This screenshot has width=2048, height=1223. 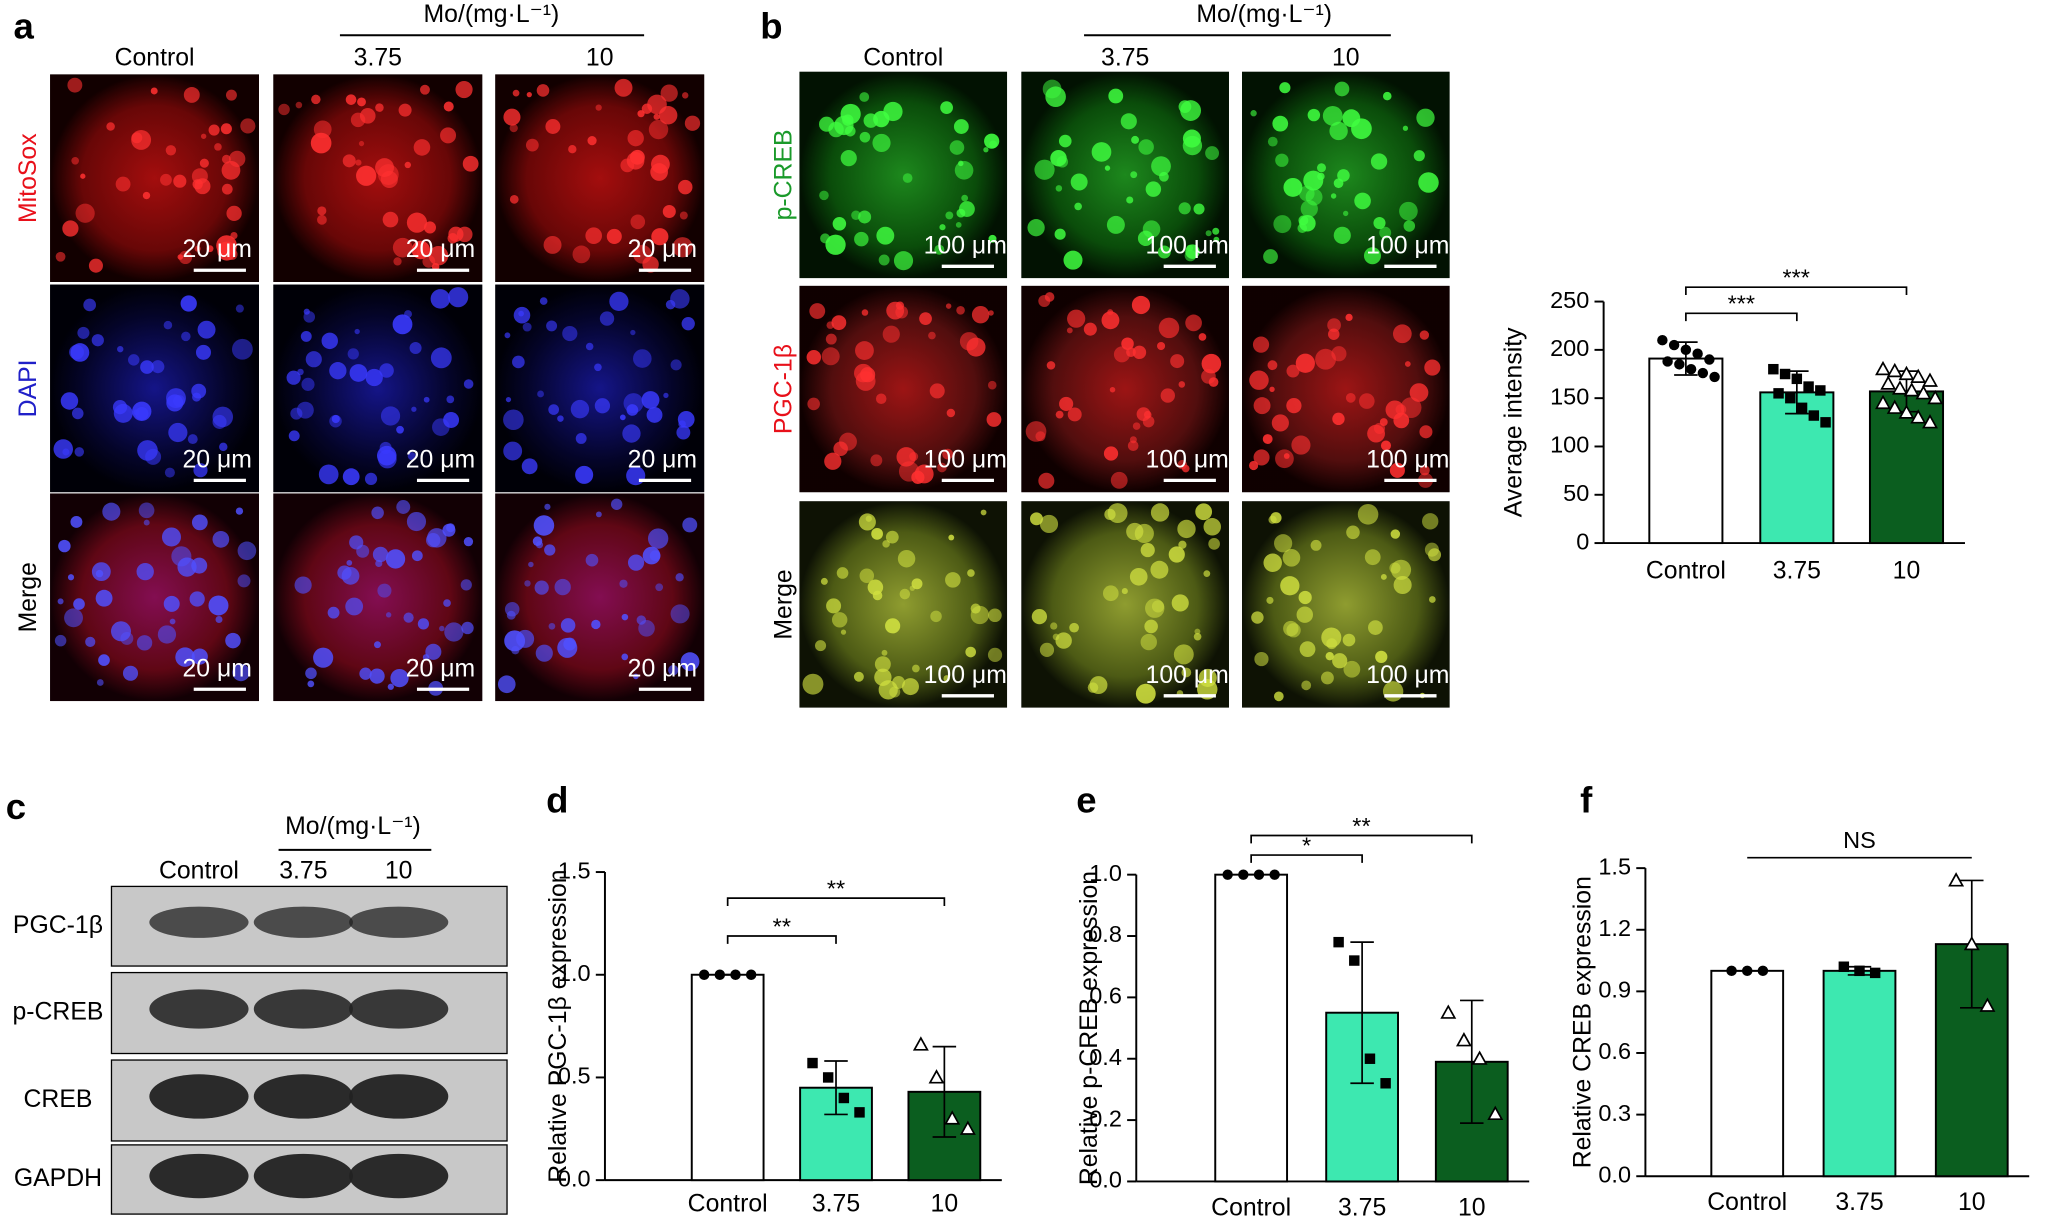 What do you see at coordinates (965, 459) in the screenshot?
I see `scale-bar-label: 100 μm` at bounding box center [965, 459].